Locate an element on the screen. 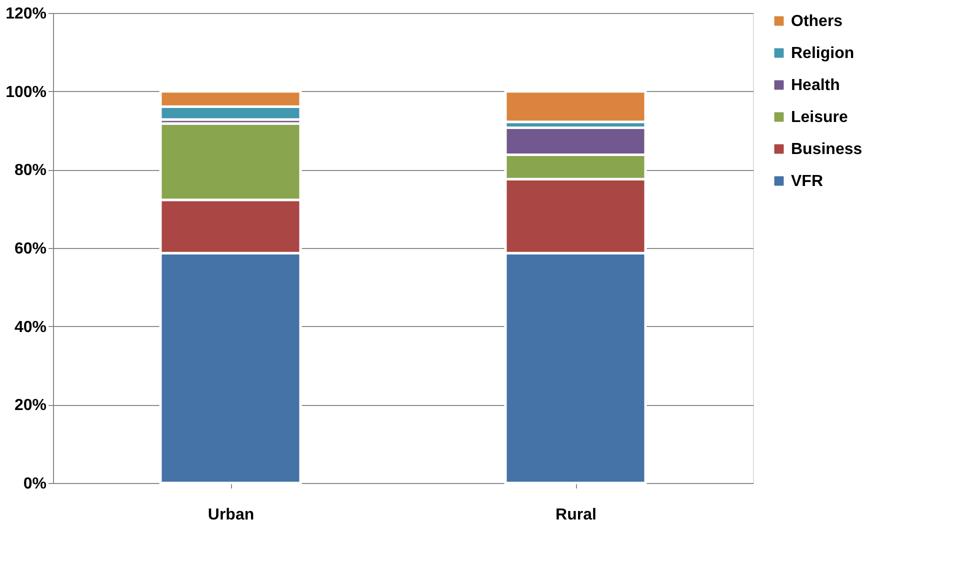 The height and width of the screenshot is (579, 955). legend-label: Religion is located at coordinates (822, 53).